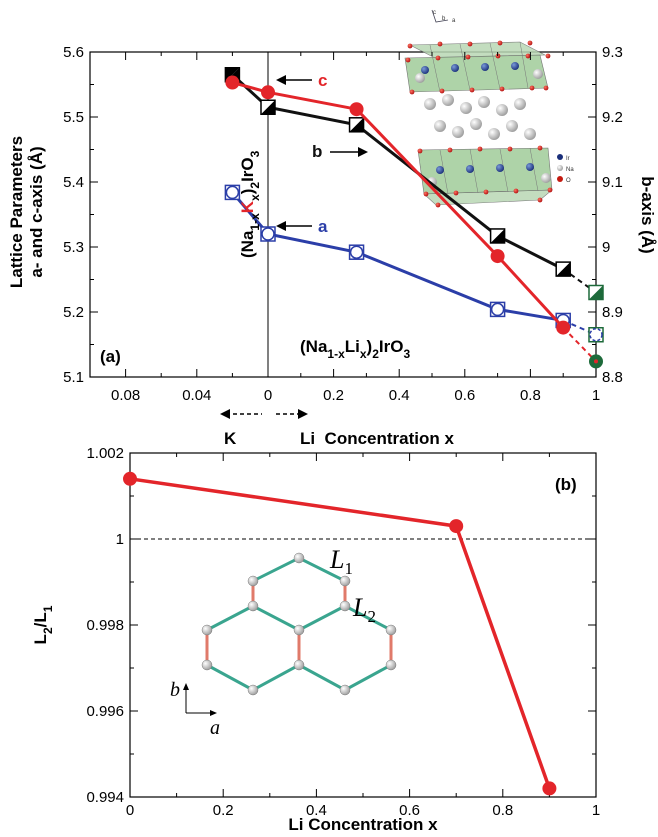  I want to click on crystal-axis-b: b, so click(444, 19).